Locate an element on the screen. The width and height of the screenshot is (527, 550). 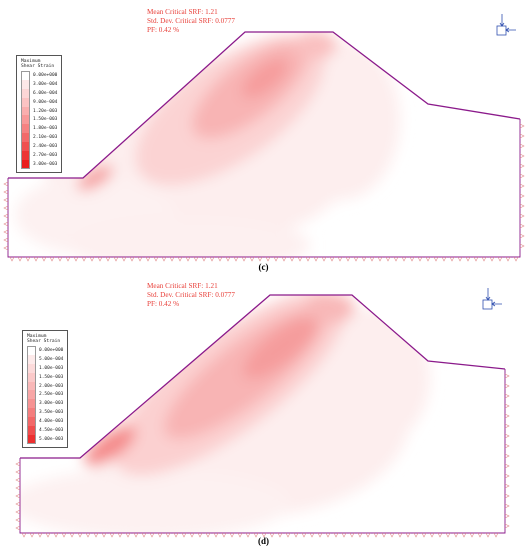
legend-label: 4.50e-003 is located at coordinates (51, 430).